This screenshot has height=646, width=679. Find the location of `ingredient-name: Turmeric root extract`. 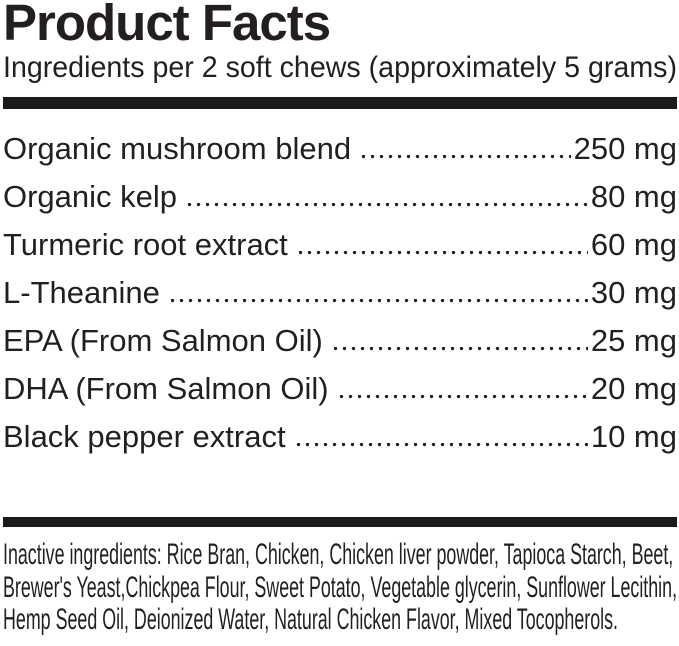

ingredient-name: Turmeric root extract is located at coordinates (145, 244).